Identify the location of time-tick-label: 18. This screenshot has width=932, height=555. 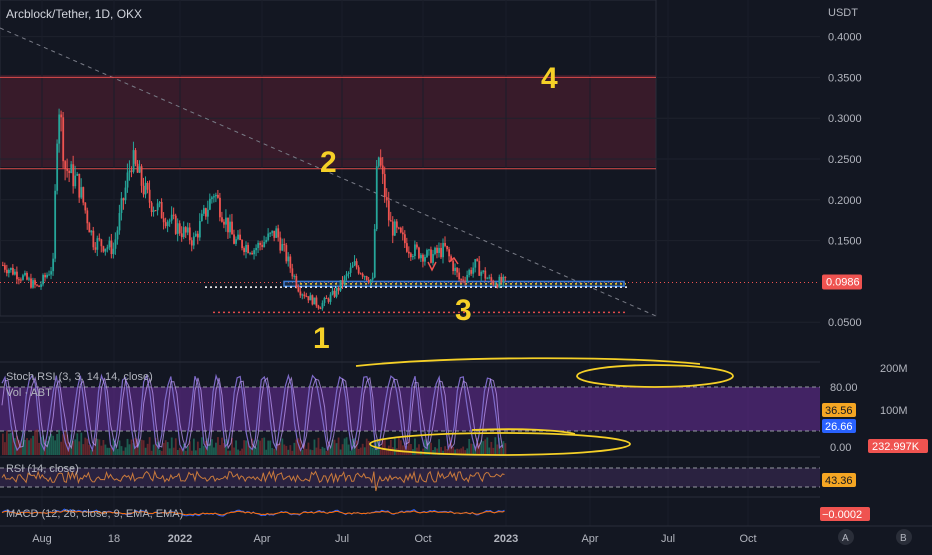
(114, 539).